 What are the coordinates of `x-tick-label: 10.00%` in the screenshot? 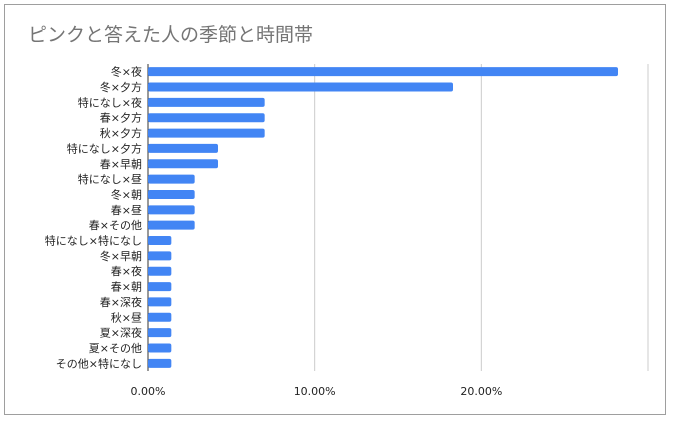 It's located at (315, 391).